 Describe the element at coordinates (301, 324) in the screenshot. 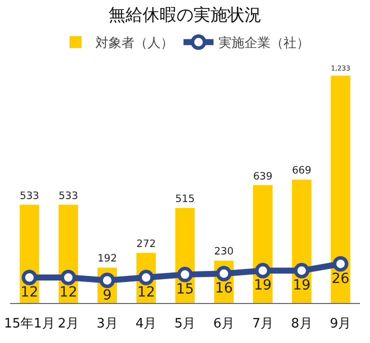

I see `x-tick-label: 8月` at that location.